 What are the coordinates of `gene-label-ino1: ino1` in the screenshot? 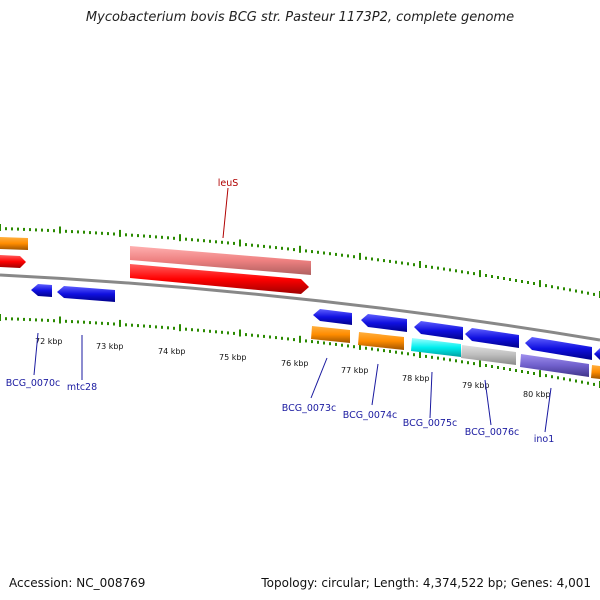 It's located at (544, 439).